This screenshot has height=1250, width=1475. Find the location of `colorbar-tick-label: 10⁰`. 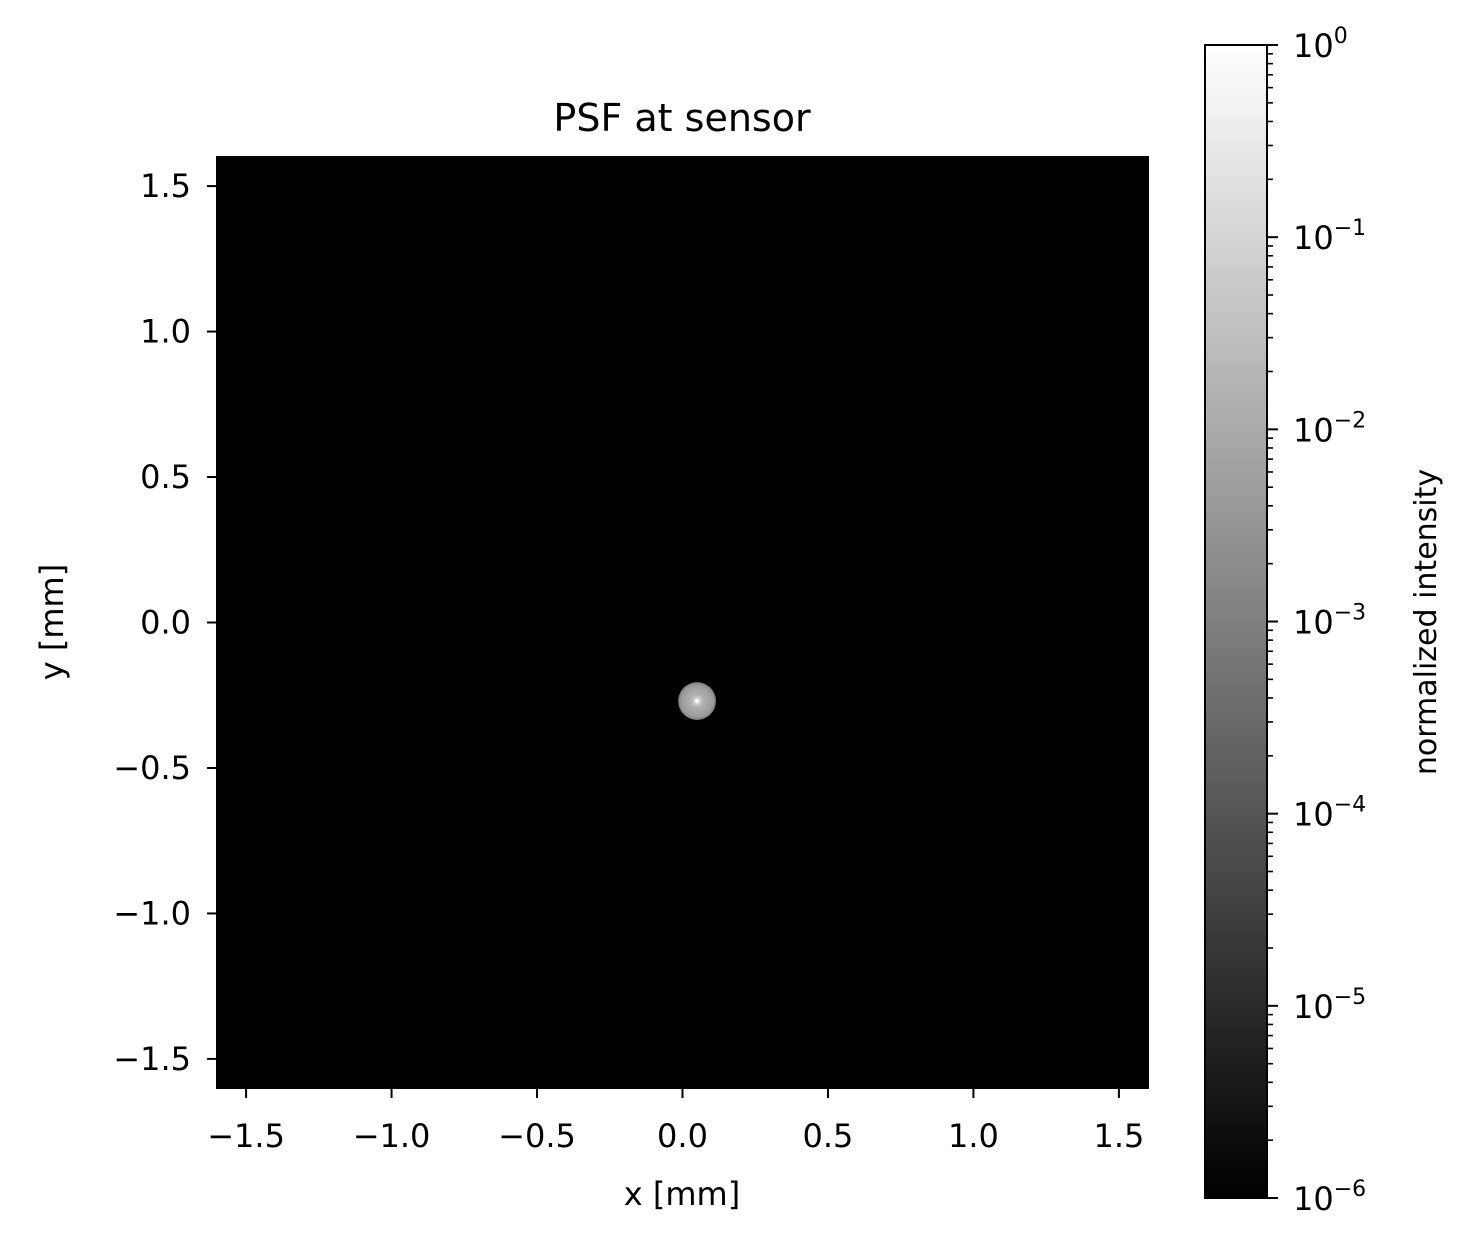

colorbar-tick-label: 10⁰ is located at coordinates (1320, 44).